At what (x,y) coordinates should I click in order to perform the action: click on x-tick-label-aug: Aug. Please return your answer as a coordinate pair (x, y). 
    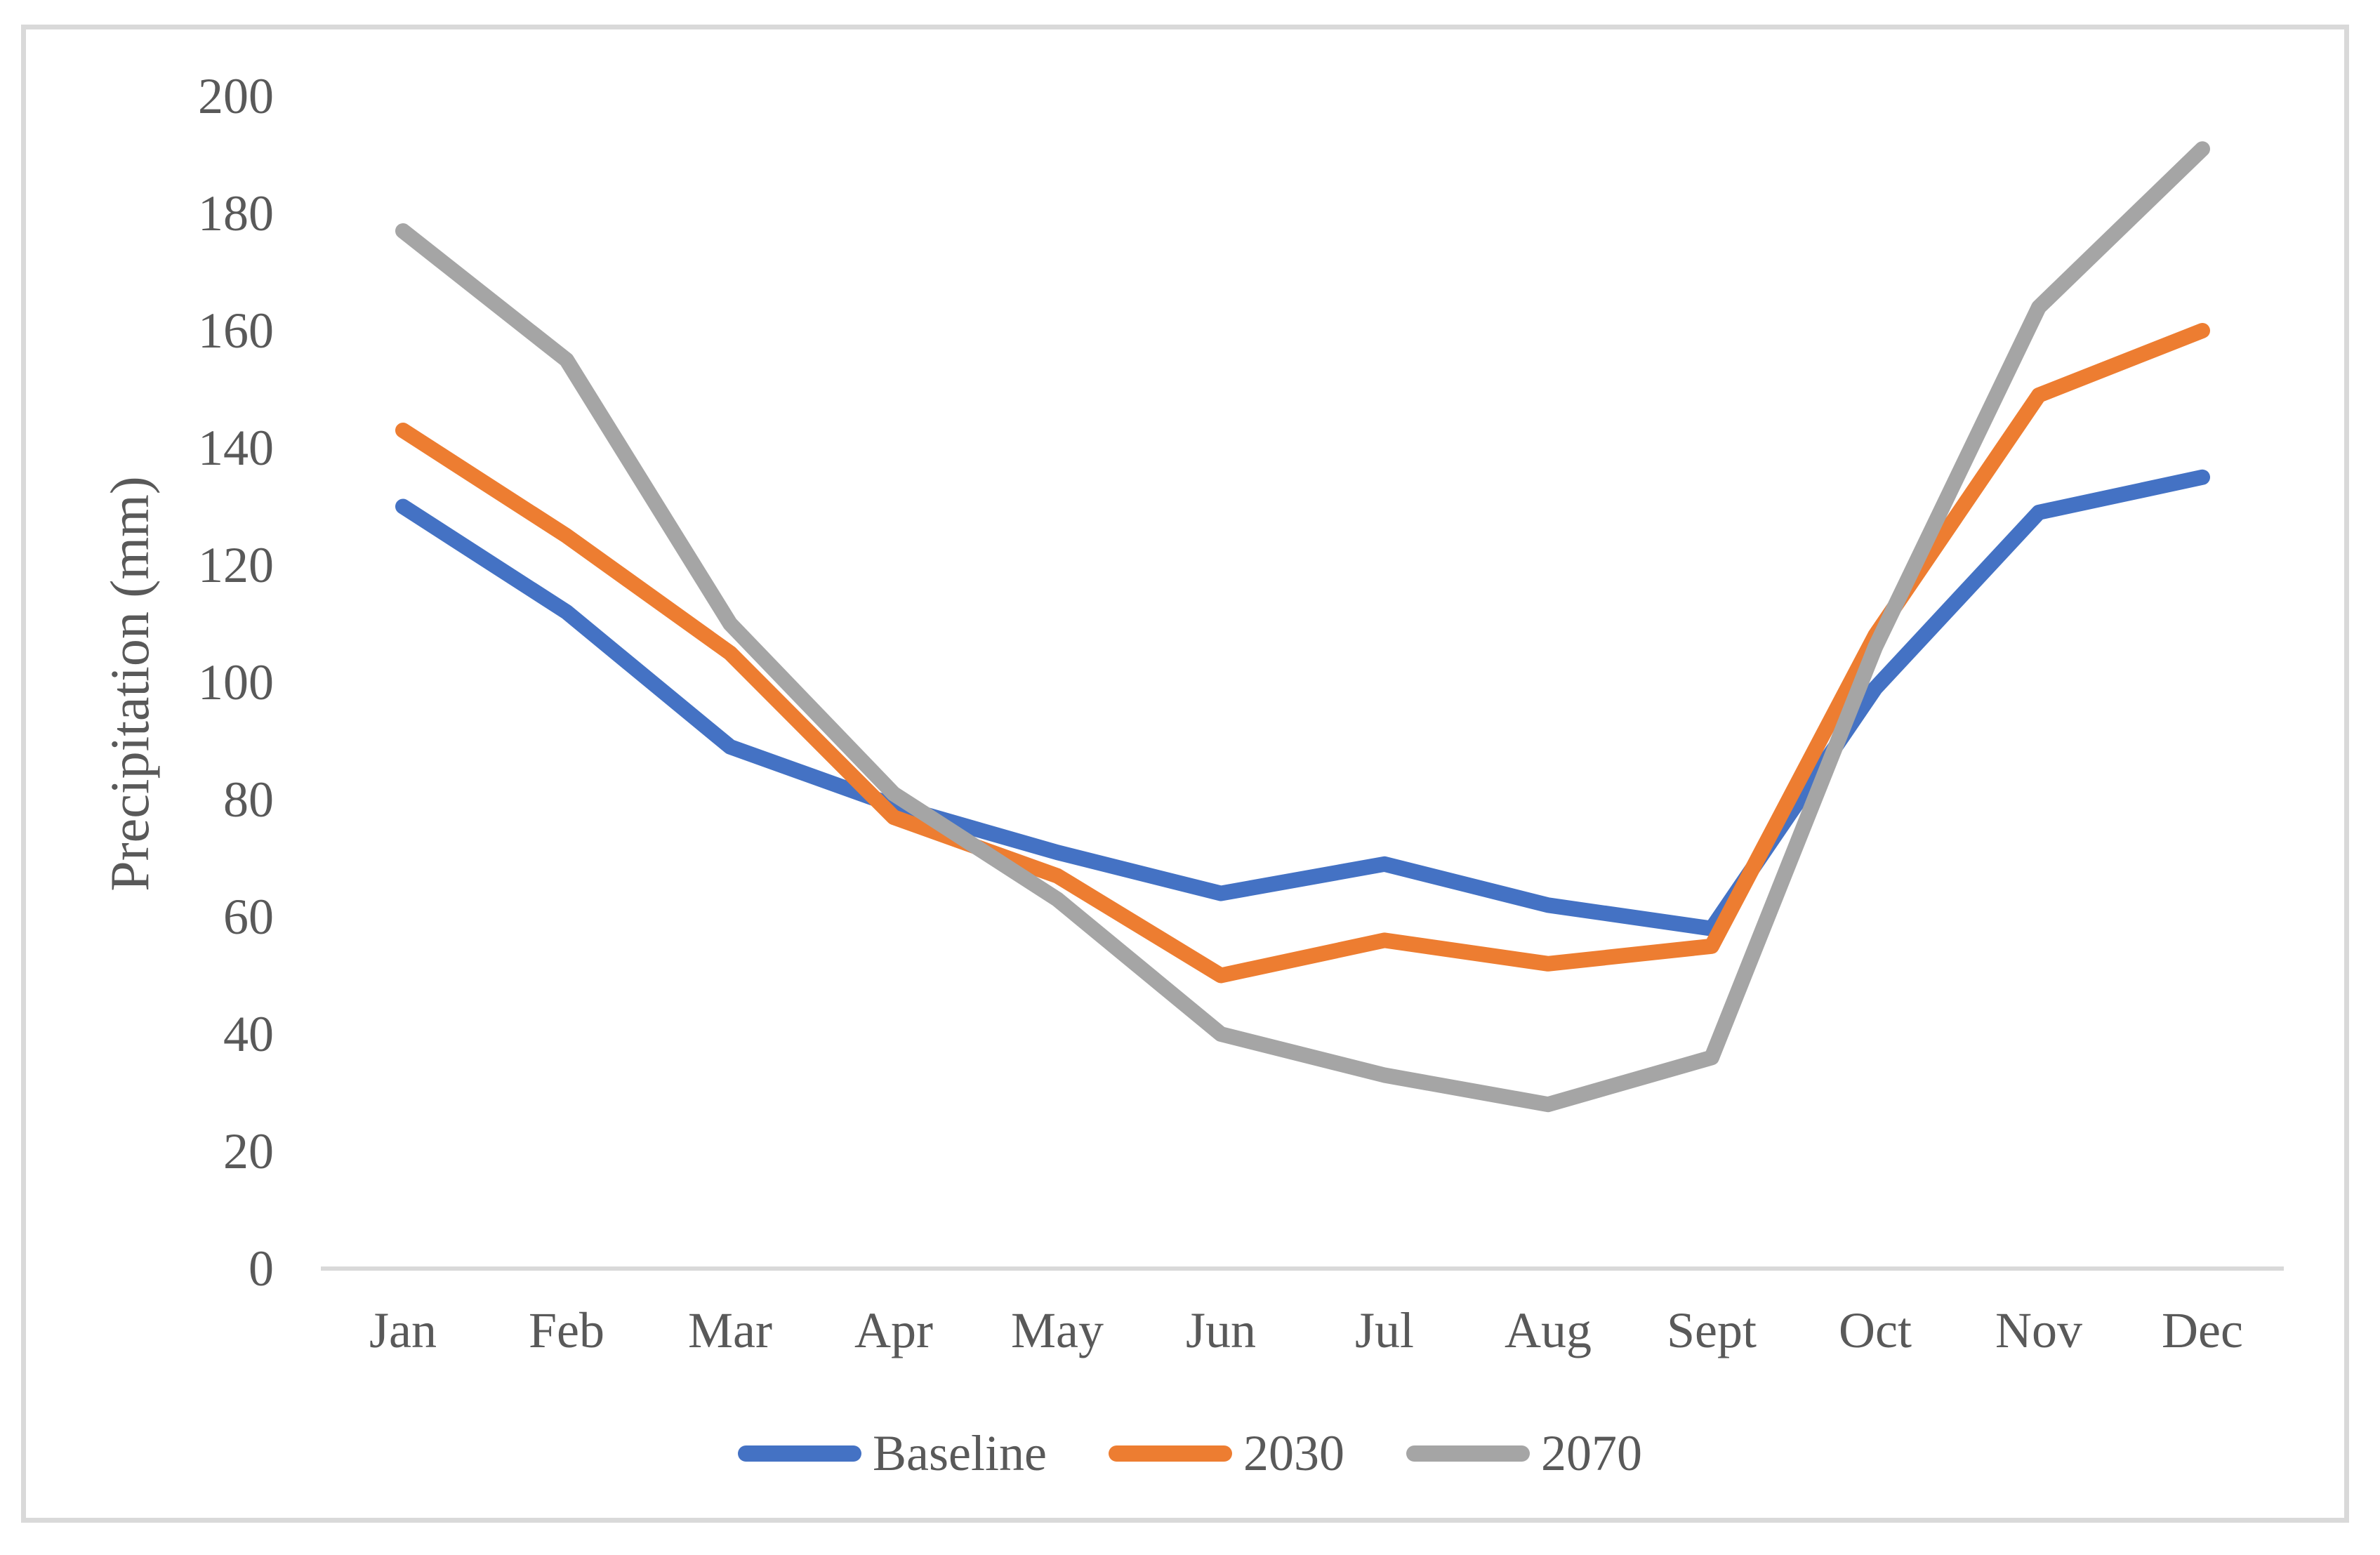
    Looking at the image, I should click on (1549, 1330).